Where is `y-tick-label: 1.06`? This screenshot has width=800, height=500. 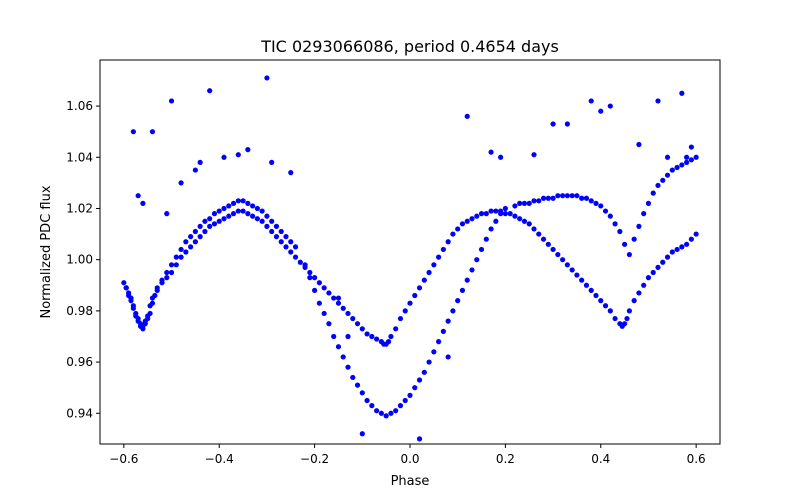 y-tick-label: 1.06 is located at coordinates (79, 106).